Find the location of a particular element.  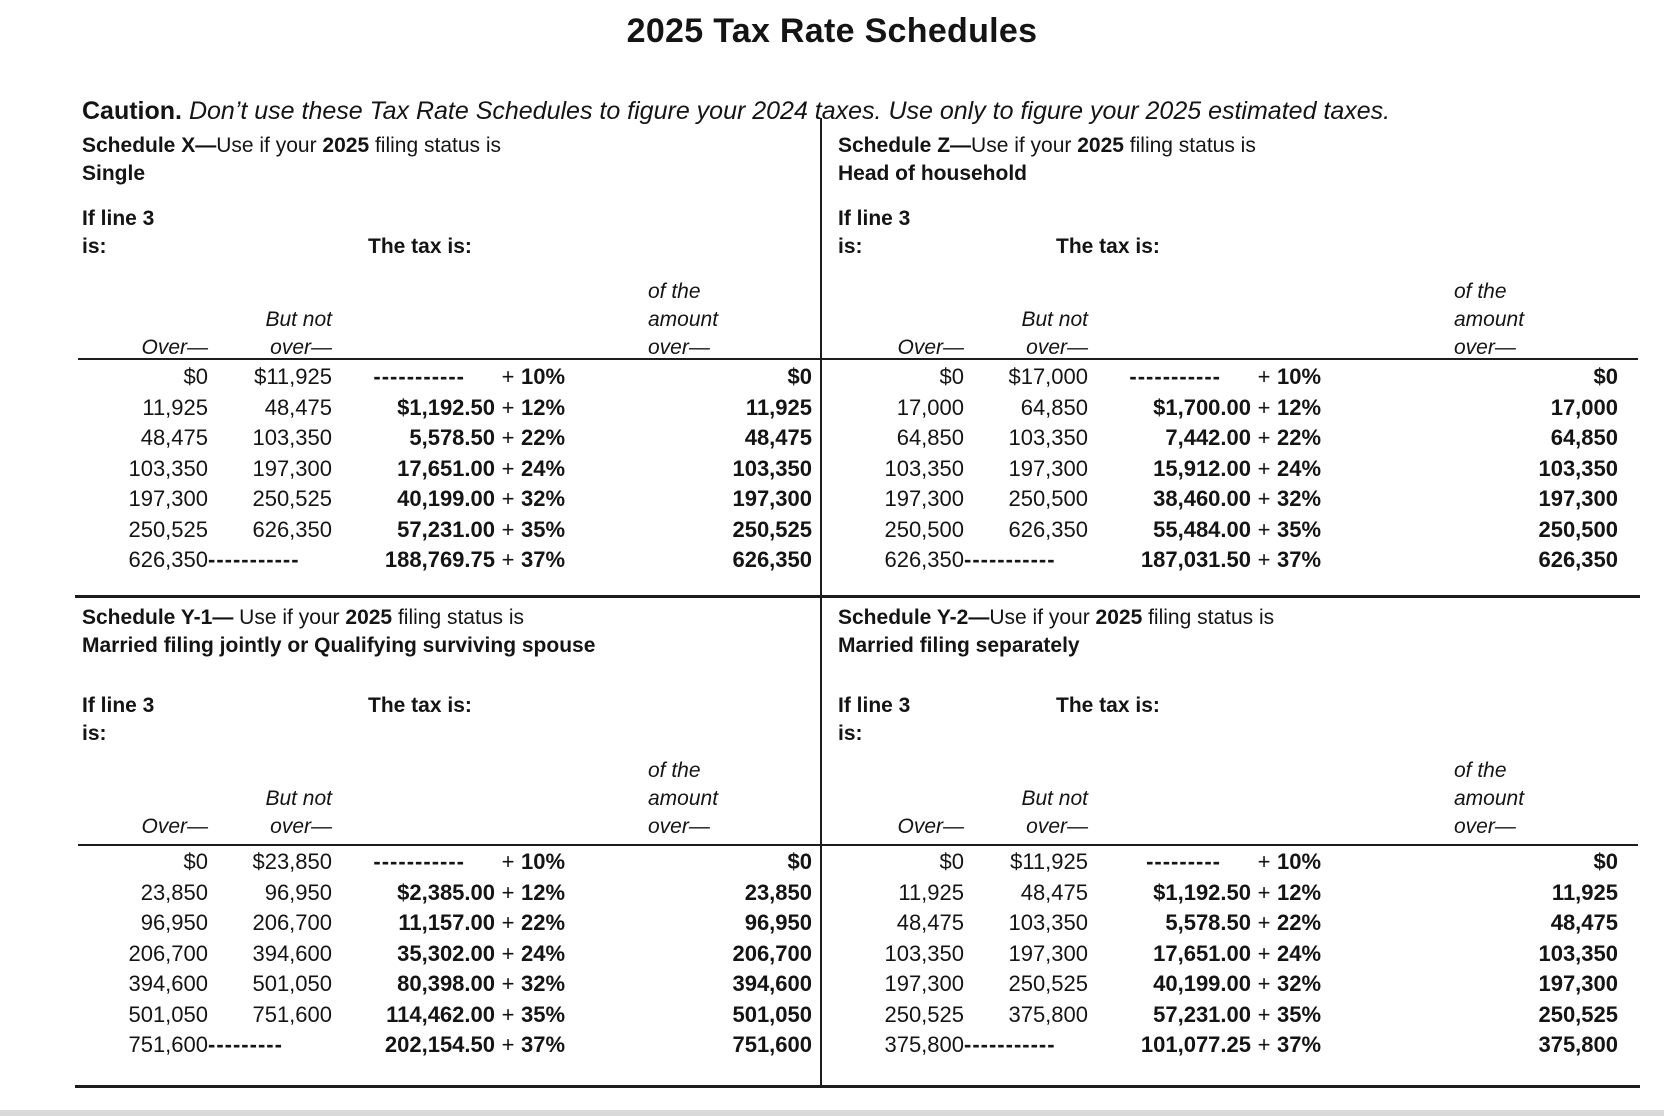

base-tax-value: 80,398.00 is located at coordinates (446, 983).